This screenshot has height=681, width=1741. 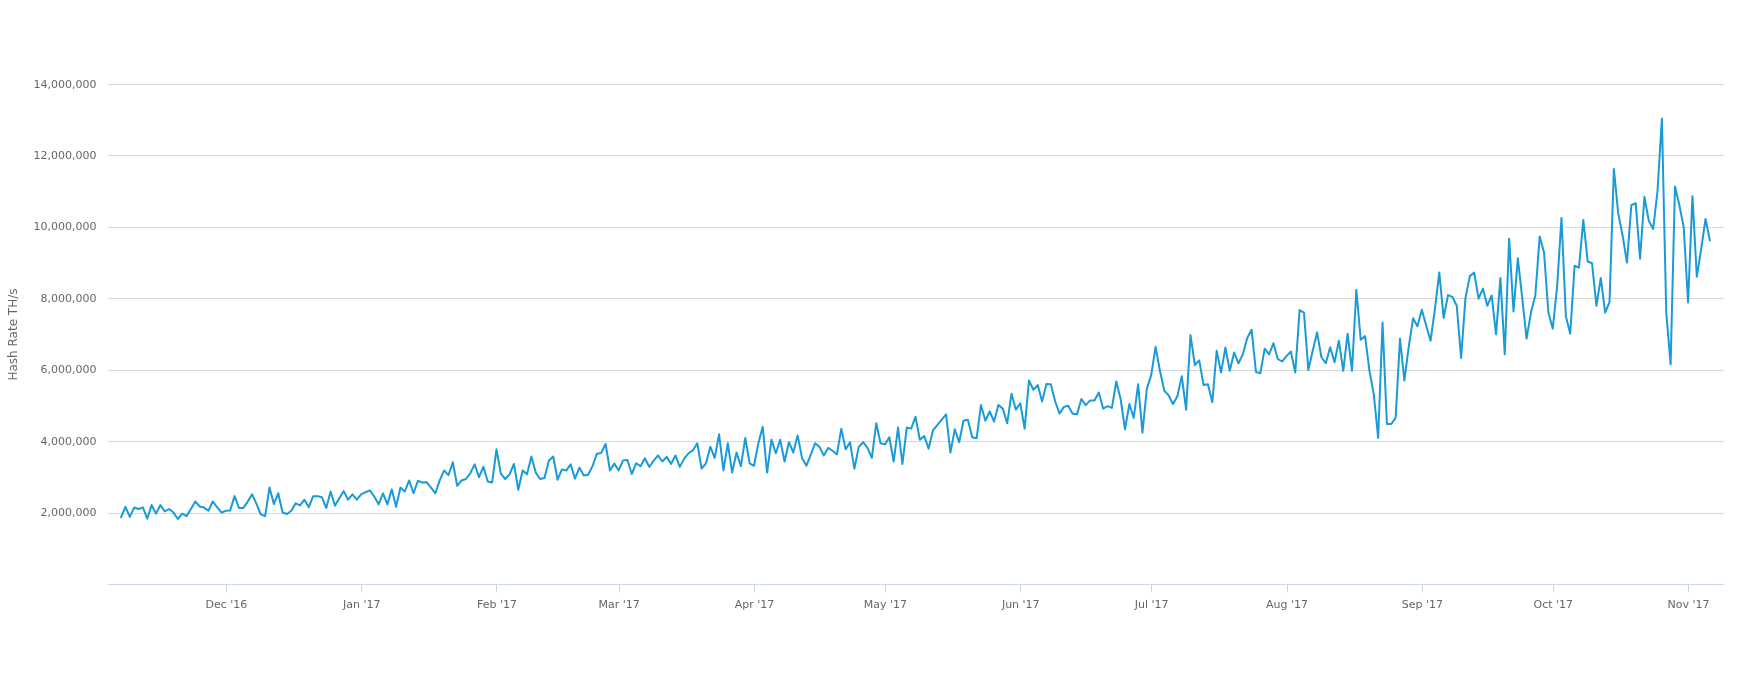 What do you see at coordinates (12, 334) in the screenshot?
I see `y-axis-title: Hash Rate TH/s` at bounding box center [12, 334].